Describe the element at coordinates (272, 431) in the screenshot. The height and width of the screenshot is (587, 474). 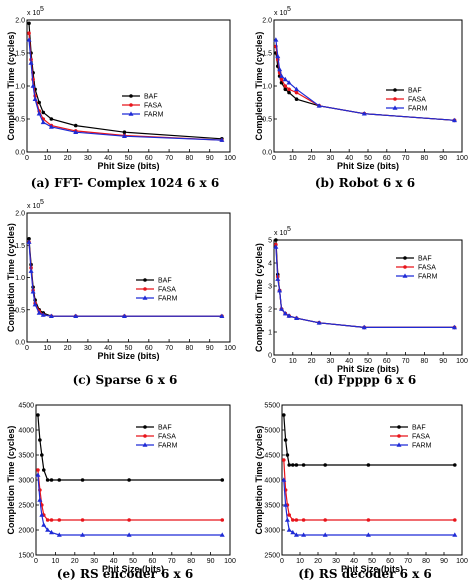
I see `y-tick-label: 5000` at that location.